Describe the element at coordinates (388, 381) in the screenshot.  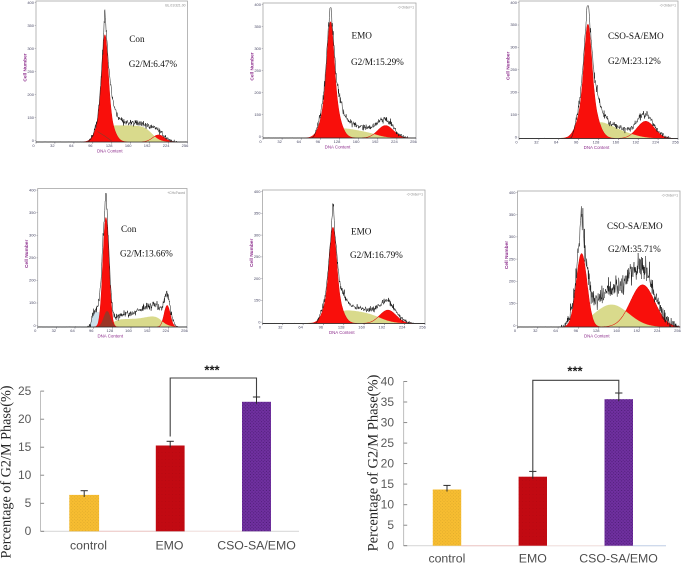
I see `svg-text: 40` at that location.